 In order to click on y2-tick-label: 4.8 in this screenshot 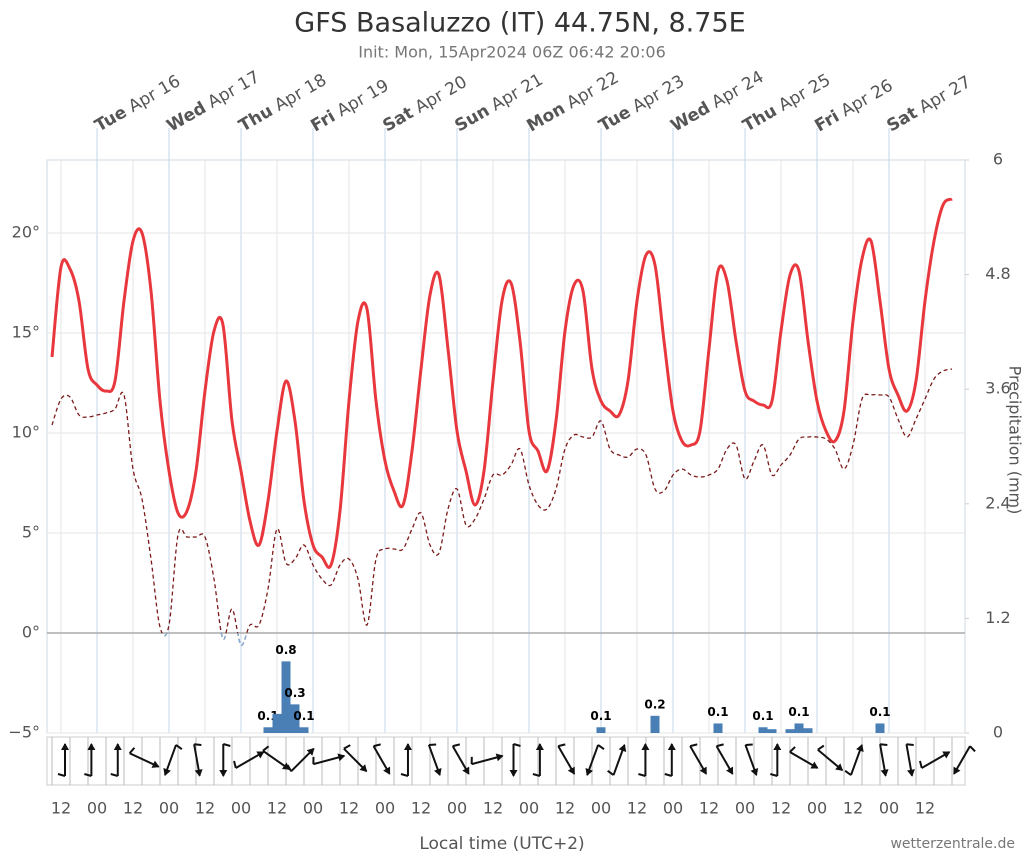, I will do `click(997, 273)`.